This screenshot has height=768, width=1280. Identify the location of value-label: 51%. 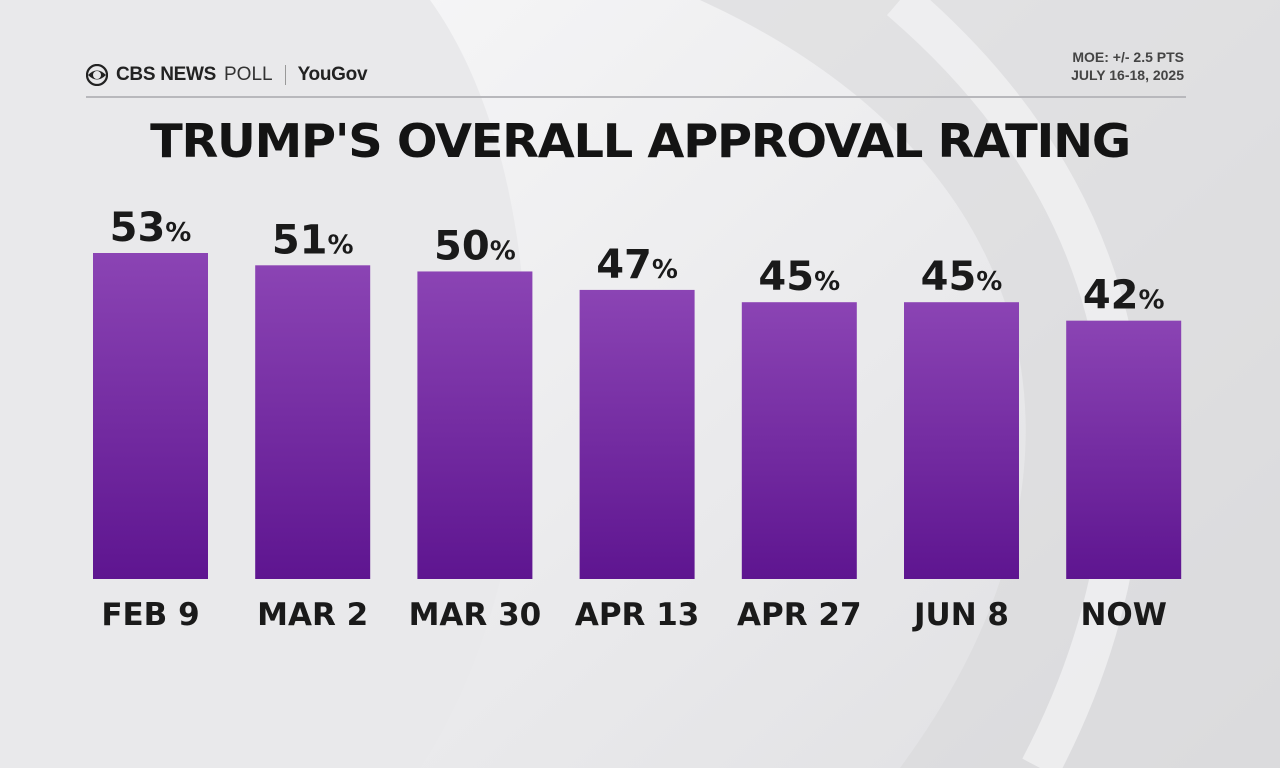
(313, 240).